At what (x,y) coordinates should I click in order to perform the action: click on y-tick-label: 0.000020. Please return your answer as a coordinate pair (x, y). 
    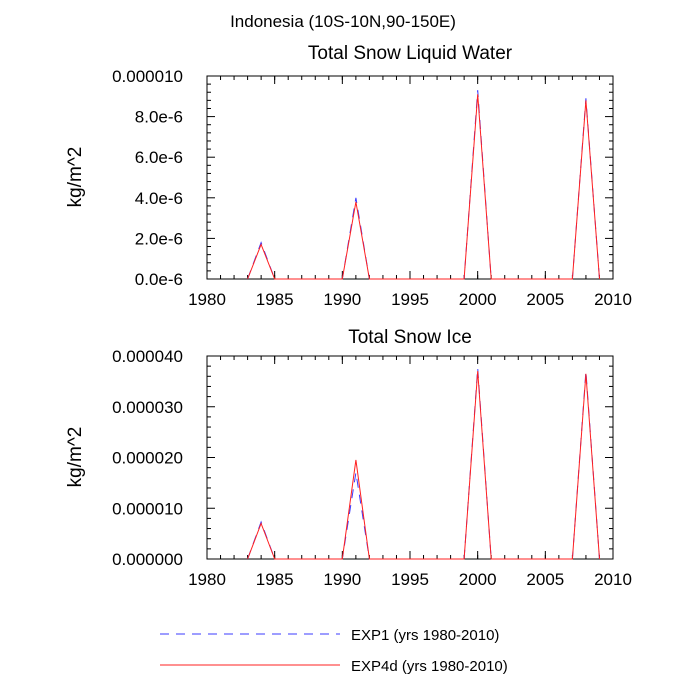
    Looking at the image, I should click on (147, 458).